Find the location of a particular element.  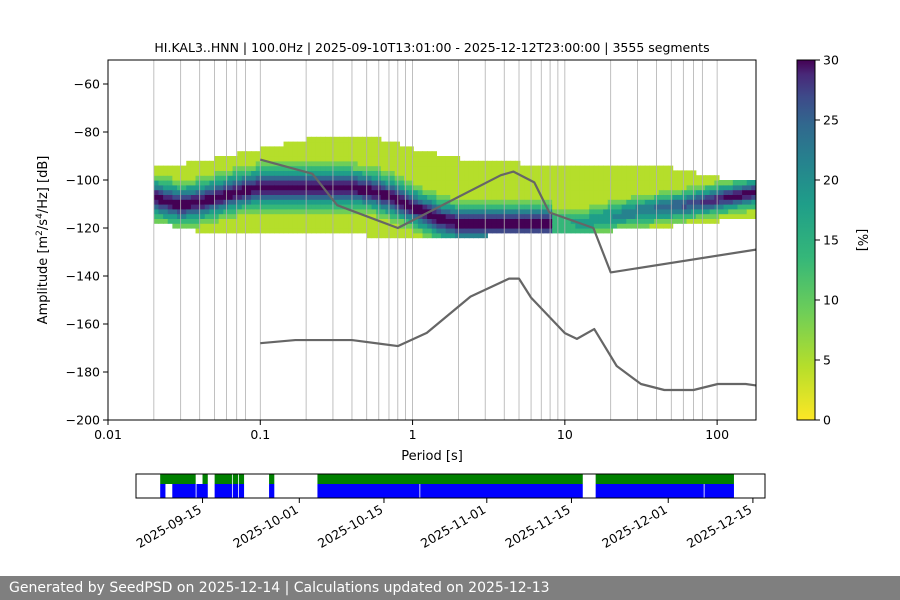

x-tick-label: 100 is located at coordinates (717, 434).